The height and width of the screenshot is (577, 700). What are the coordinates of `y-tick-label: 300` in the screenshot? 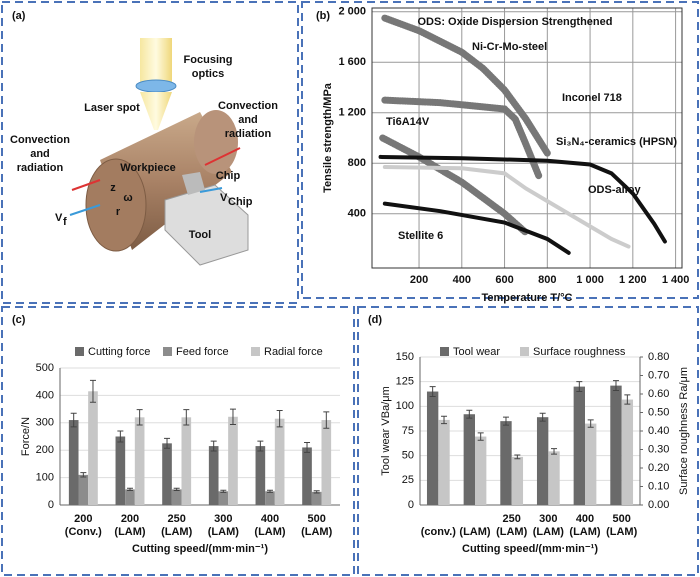 It's located at (45, 423).